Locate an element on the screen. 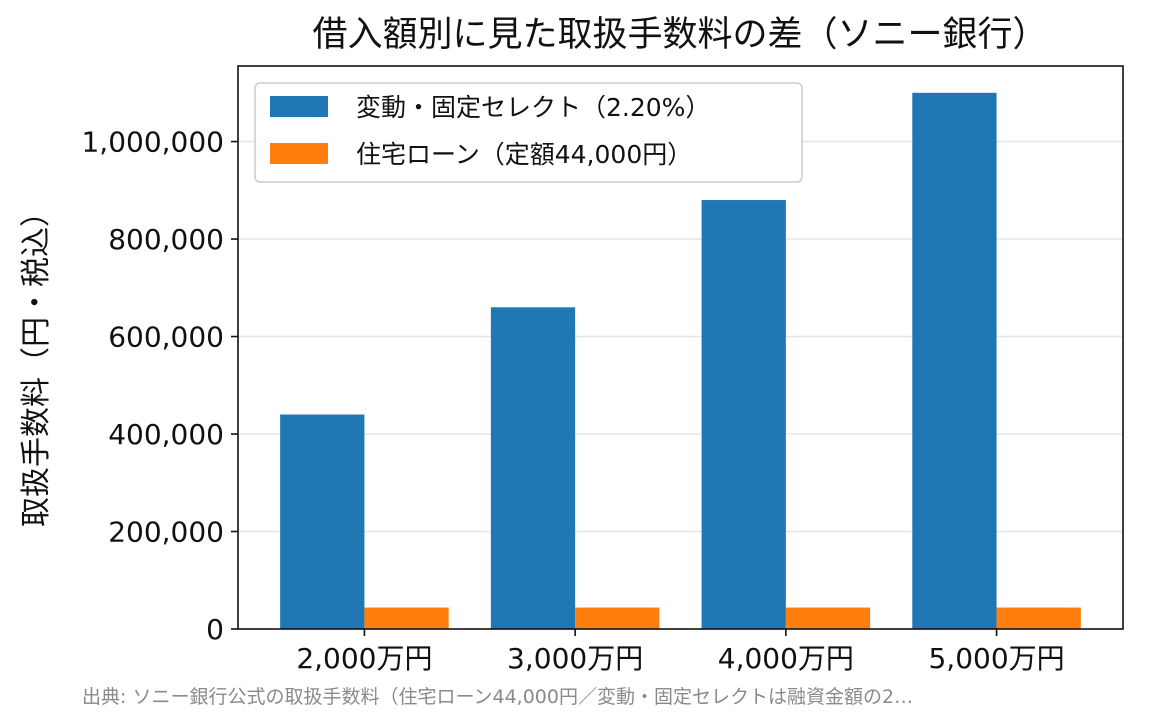 Image resolution: width=1165 pixels, height=725 pixels. y-axis-label: 取扱手数料（円・税込） is located at coordinates (36, 362).